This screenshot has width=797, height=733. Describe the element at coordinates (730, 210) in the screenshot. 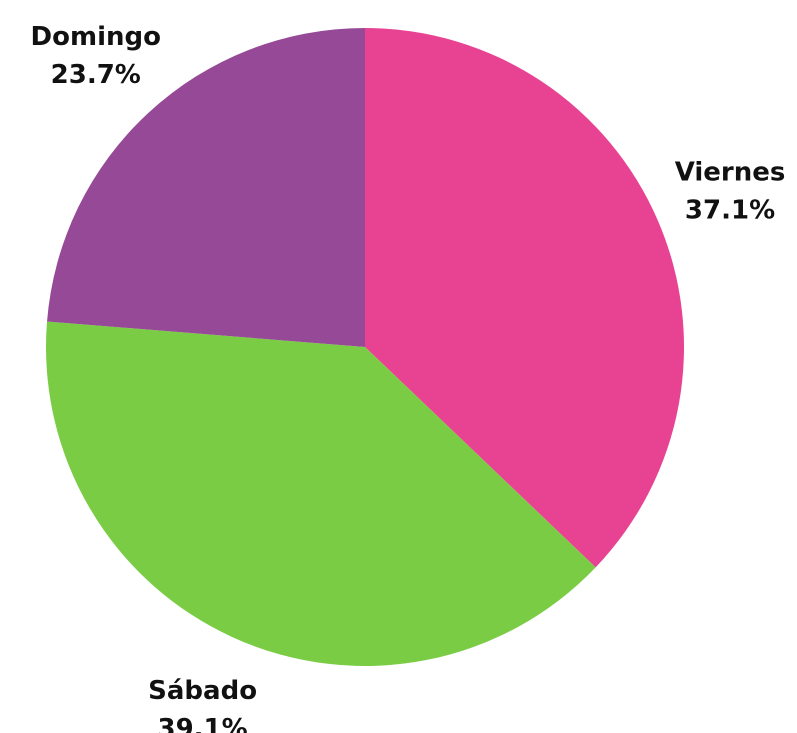

I see `slice-value: 37.1%` at that location.